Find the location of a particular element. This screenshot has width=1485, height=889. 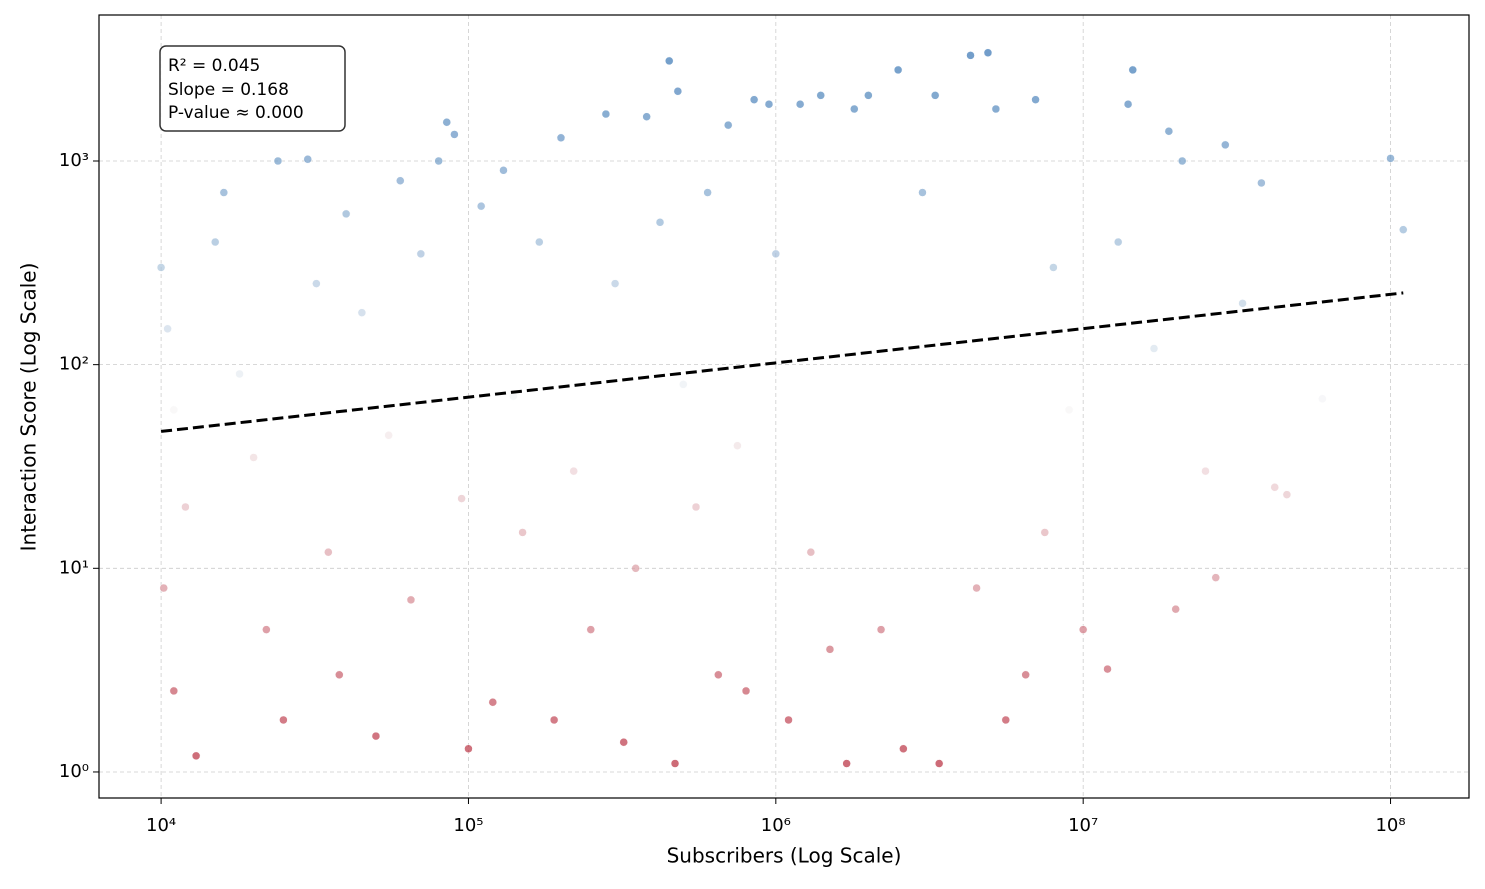

y-axis-label: Interaction Score (Log Scale) is located at coordinates (29, 407).